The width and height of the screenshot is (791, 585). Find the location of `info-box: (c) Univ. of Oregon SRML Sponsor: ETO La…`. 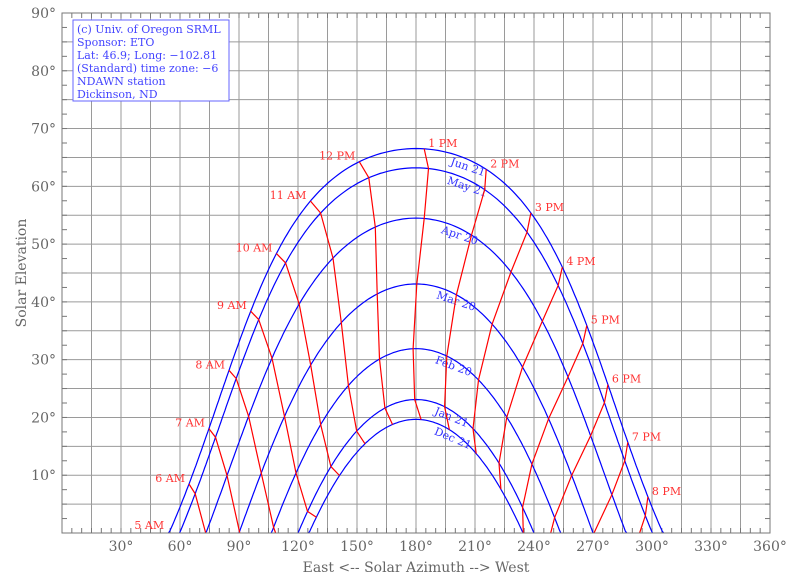

info-box: (c) Univ. of Oregon SRML Sponsor: ETO La… is located at coordinates (151, 60).